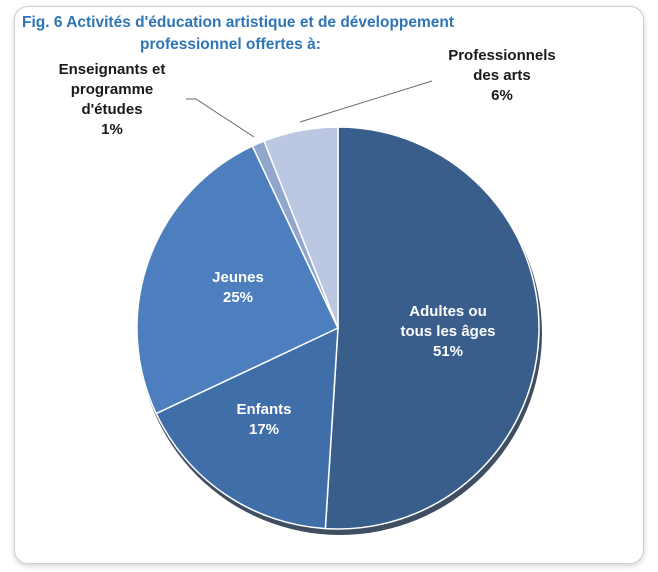 The width and height of the screenshot is (658, 572). What do you see at coordinates (112, 69) in the screenshot?
I see `slice-label-line-3-0: Enseignants et` at bounding box center [112, 69].